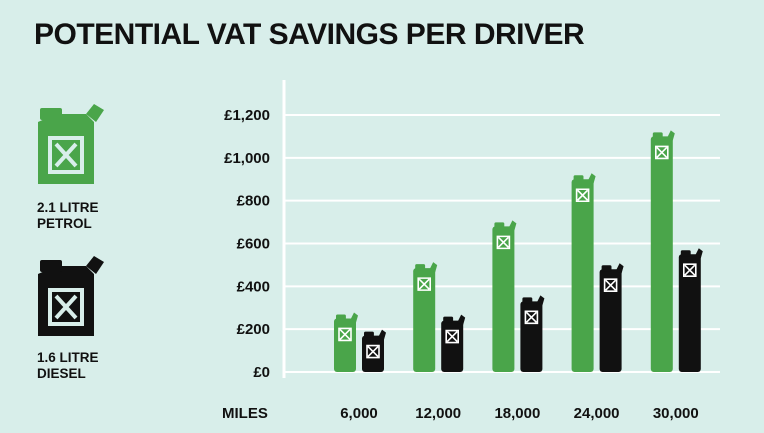 The width and height of the screenshot is (764, 433). I want to click on x-tick-label: 12,000, so click(438, 413).